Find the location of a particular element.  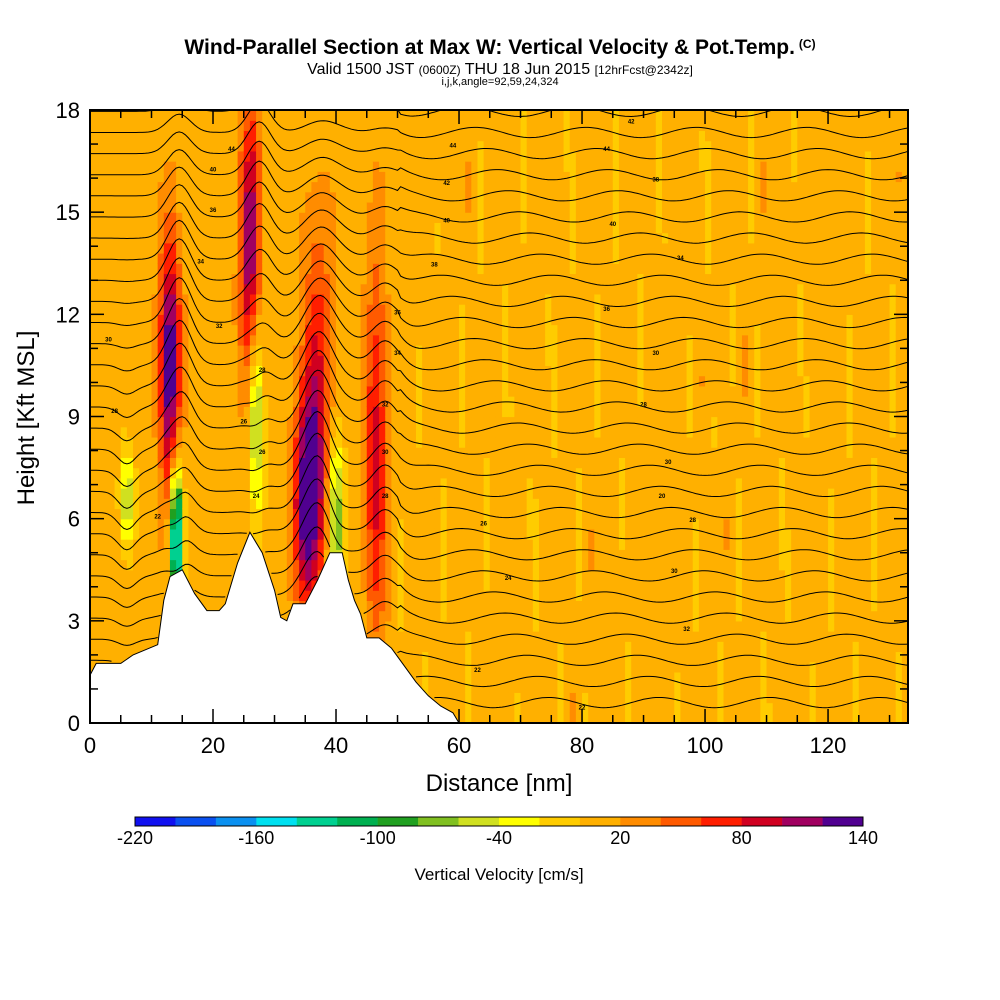

colorbar-title: Vertical Velocity [cm/s] is located at coordinates (498, 874).